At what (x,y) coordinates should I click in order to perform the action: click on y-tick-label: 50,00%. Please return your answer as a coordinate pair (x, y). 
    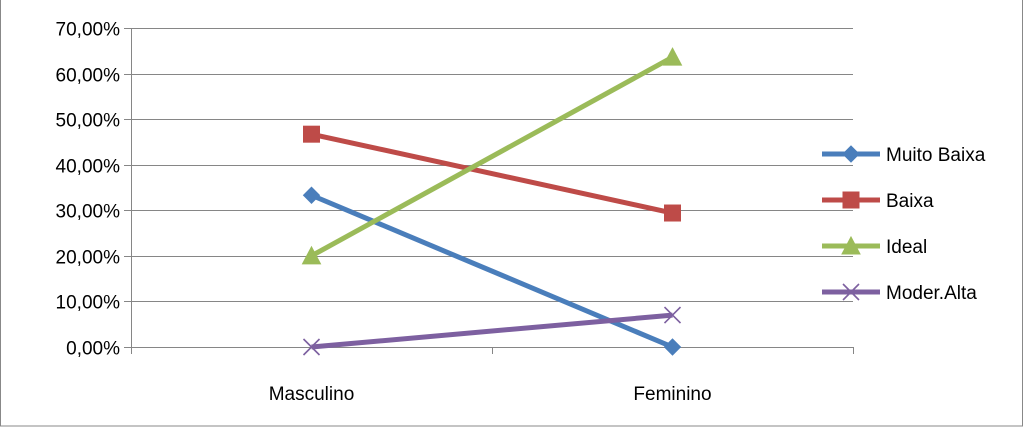
    Looking at the image, I should click on (88, 121).